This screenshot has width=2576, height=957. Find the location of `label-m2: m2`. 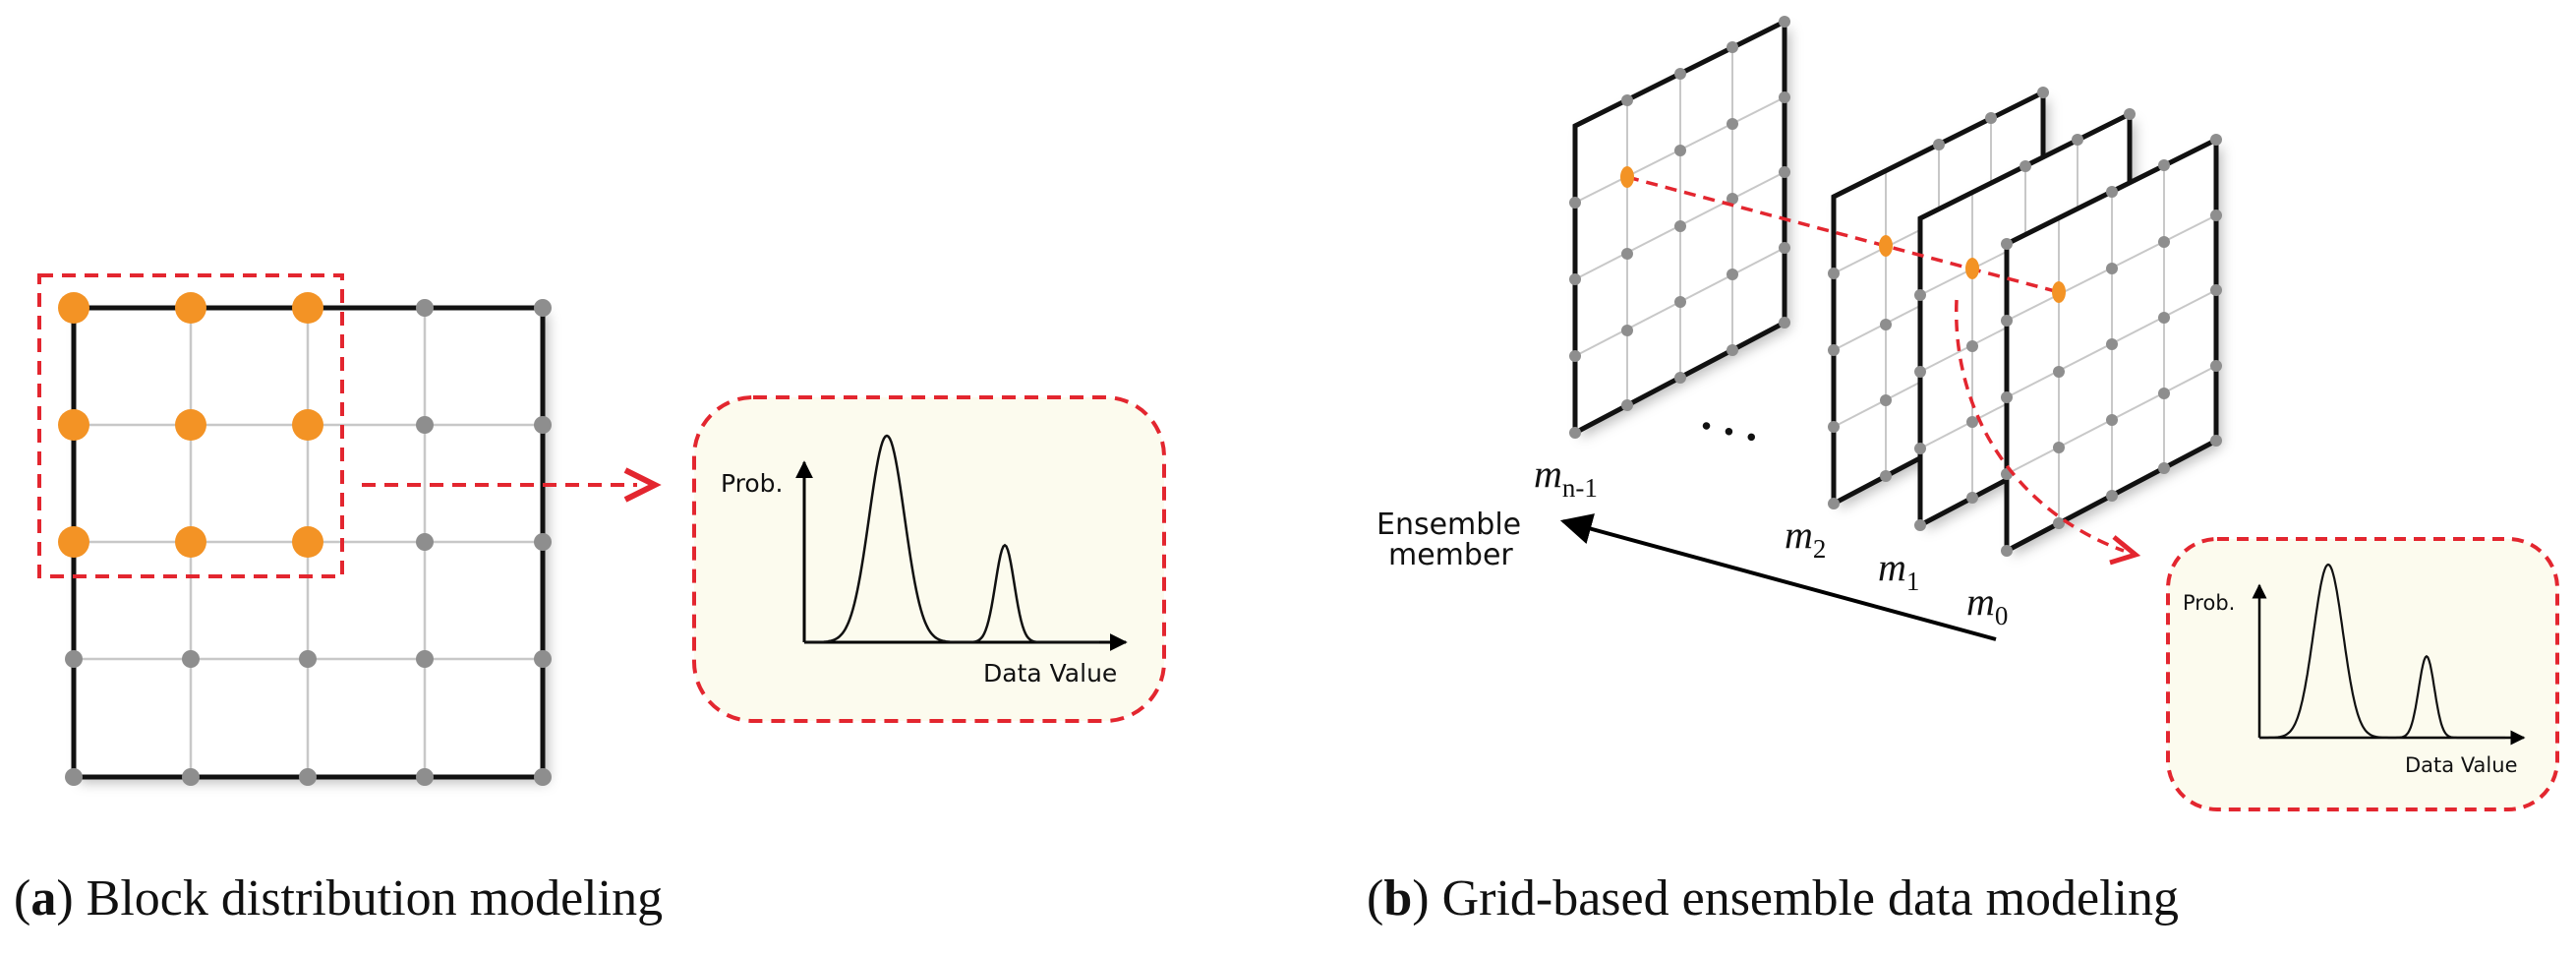

label-m2: m2 is located at coordinates (1805, 538).